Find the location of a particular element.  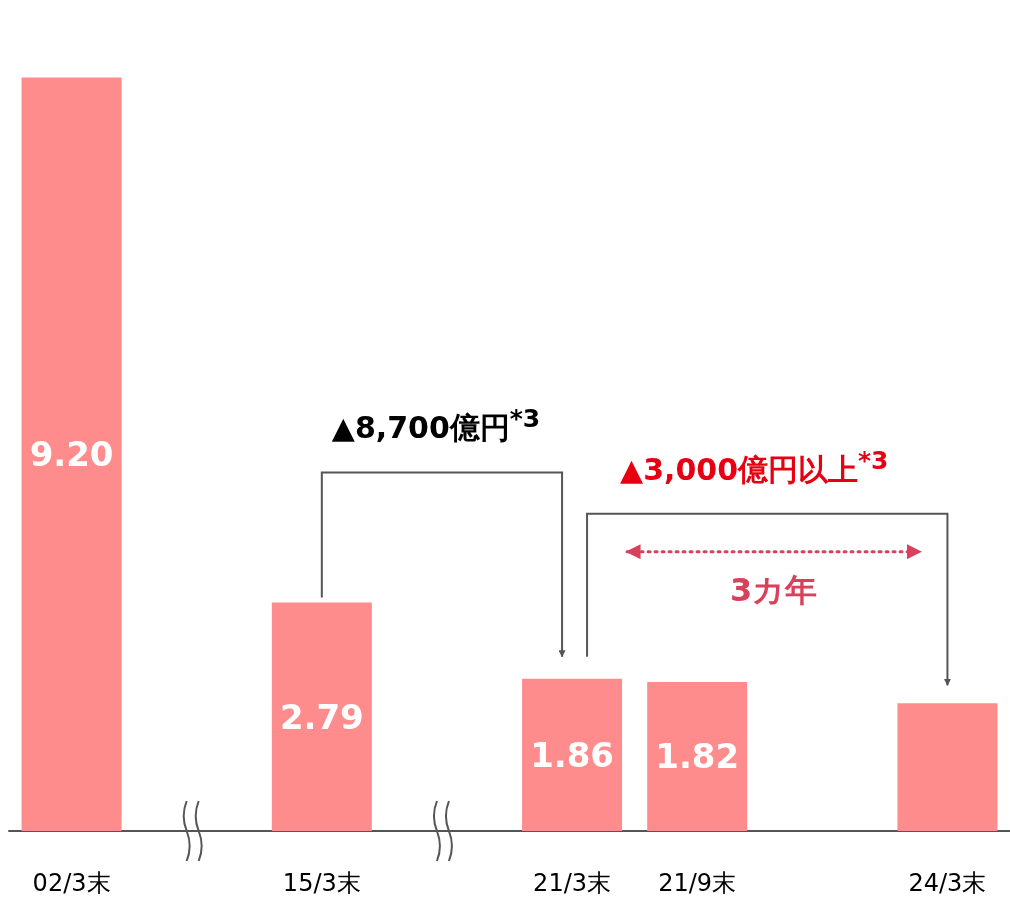

x-tick-label: 21/9末 is located at coordinates (697, 883).